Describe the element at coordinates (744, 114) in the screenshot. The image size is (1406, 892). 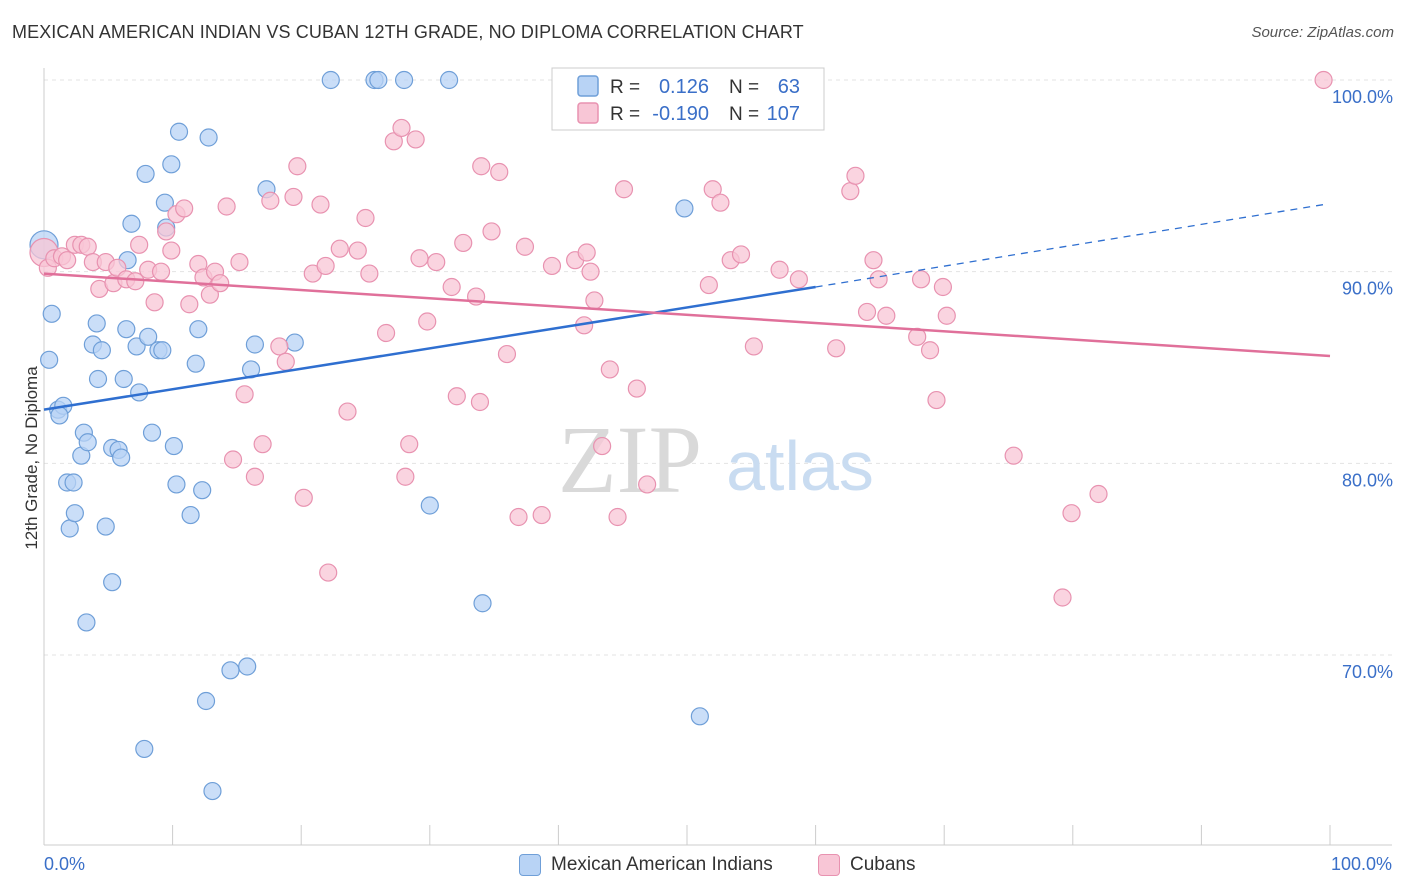
I see `legend-pink-n-label: N =` at that location.